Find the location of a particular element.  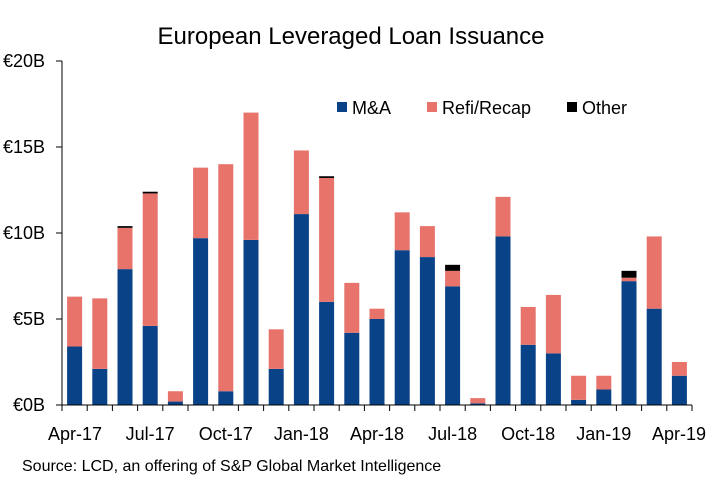

y-tick-label: €10B is located at coordinates (24, 233).